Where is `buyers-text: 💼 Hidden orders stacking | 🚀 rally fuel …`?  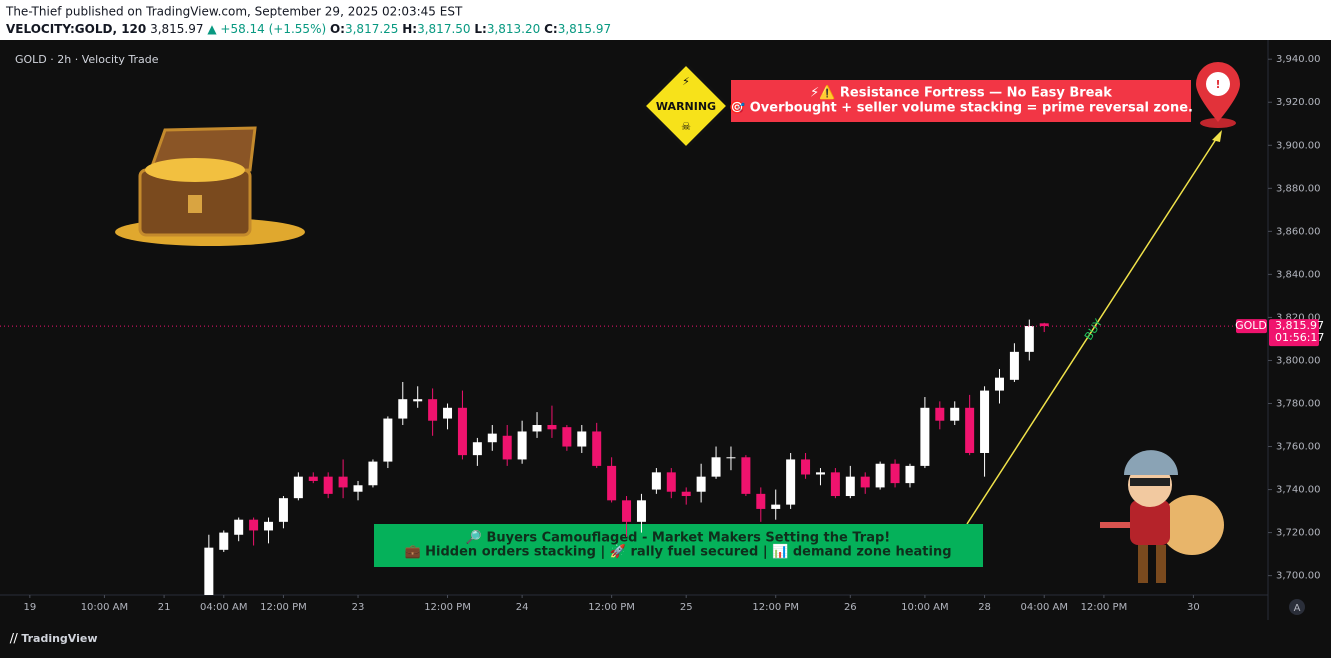 buyers-text: 💼 Hidden orders stacking | 🚀 rally fuel … is located at coordinates (677, 552).